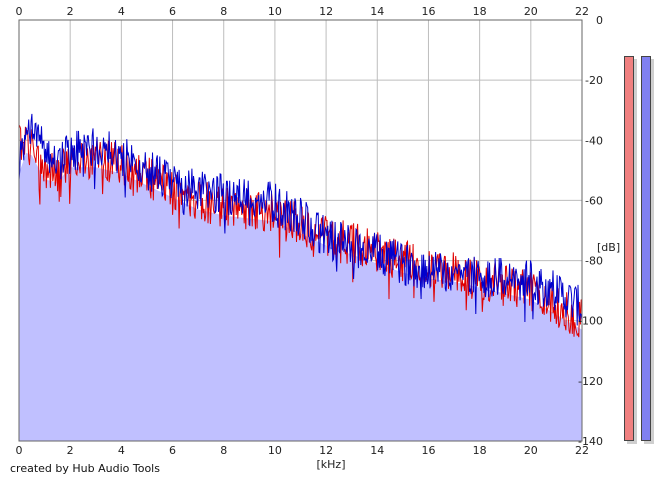 The width and height of the screenshot is (664, 481). What do you see at coordinates (303, 11) in the screenshot?
I see `x-ticks-top: 0 2 4 6 8 10 12 14 16 18 20 22` at bounding box center [303, 11].